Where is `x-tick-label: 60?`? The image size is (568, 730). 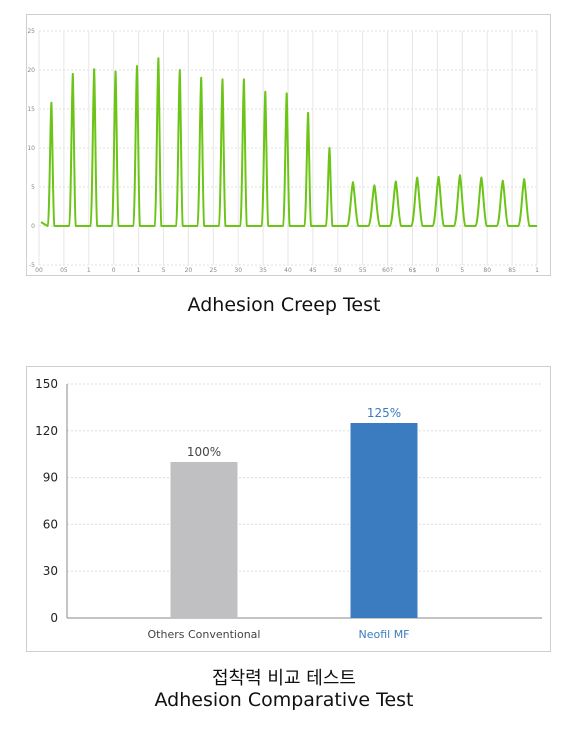
x-tick-label: 60? is located at coordinates (387, 270).